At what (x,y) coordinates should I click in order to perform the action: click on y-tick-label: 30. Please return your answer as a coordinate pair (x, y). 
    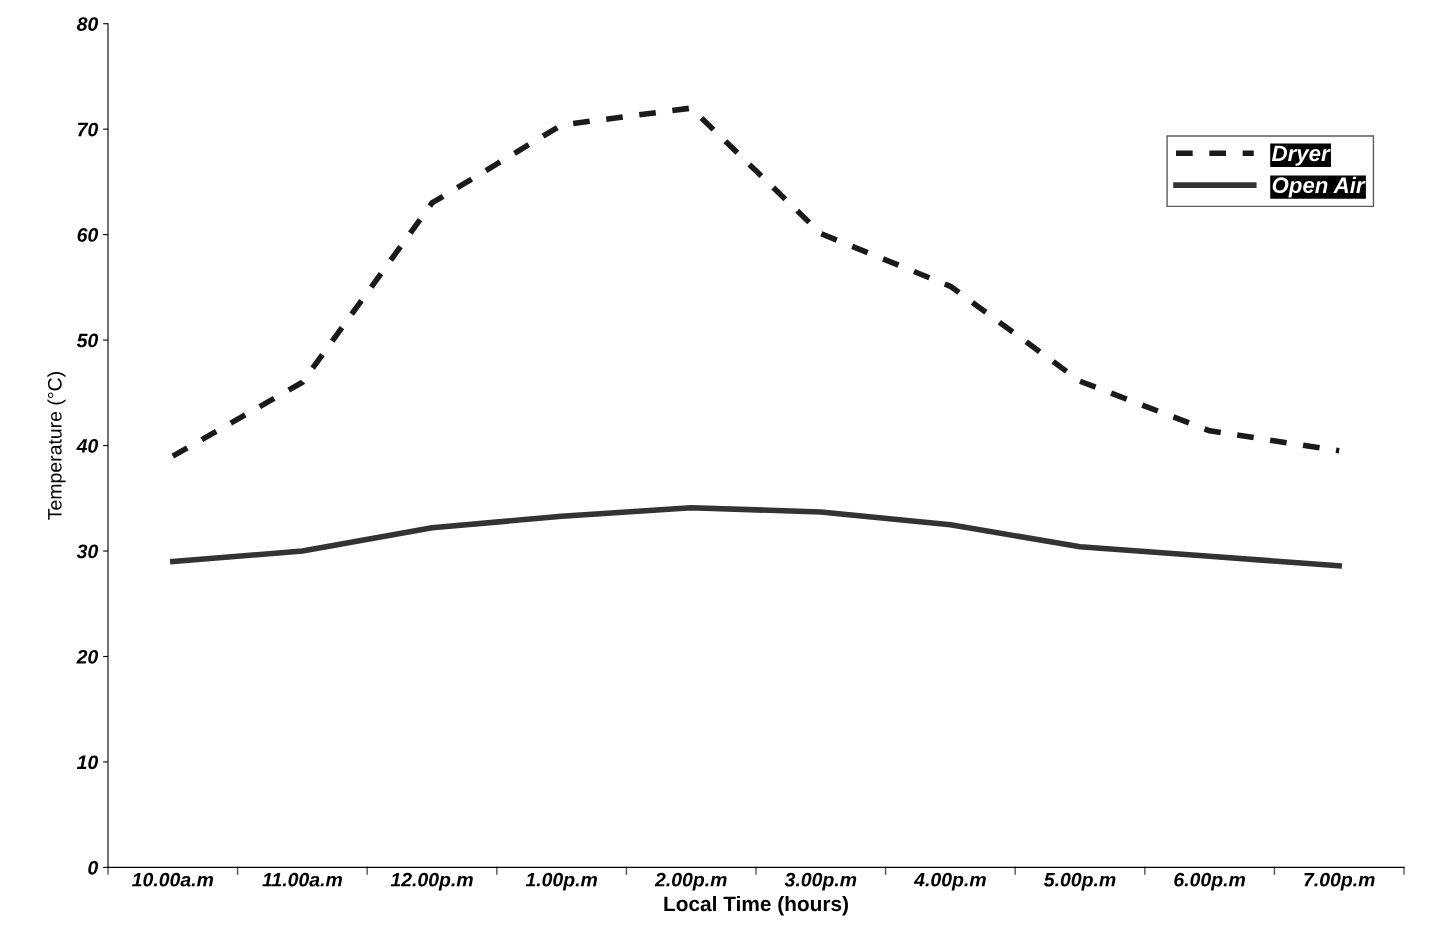
    Looking at the image, I should click on (87, 551).